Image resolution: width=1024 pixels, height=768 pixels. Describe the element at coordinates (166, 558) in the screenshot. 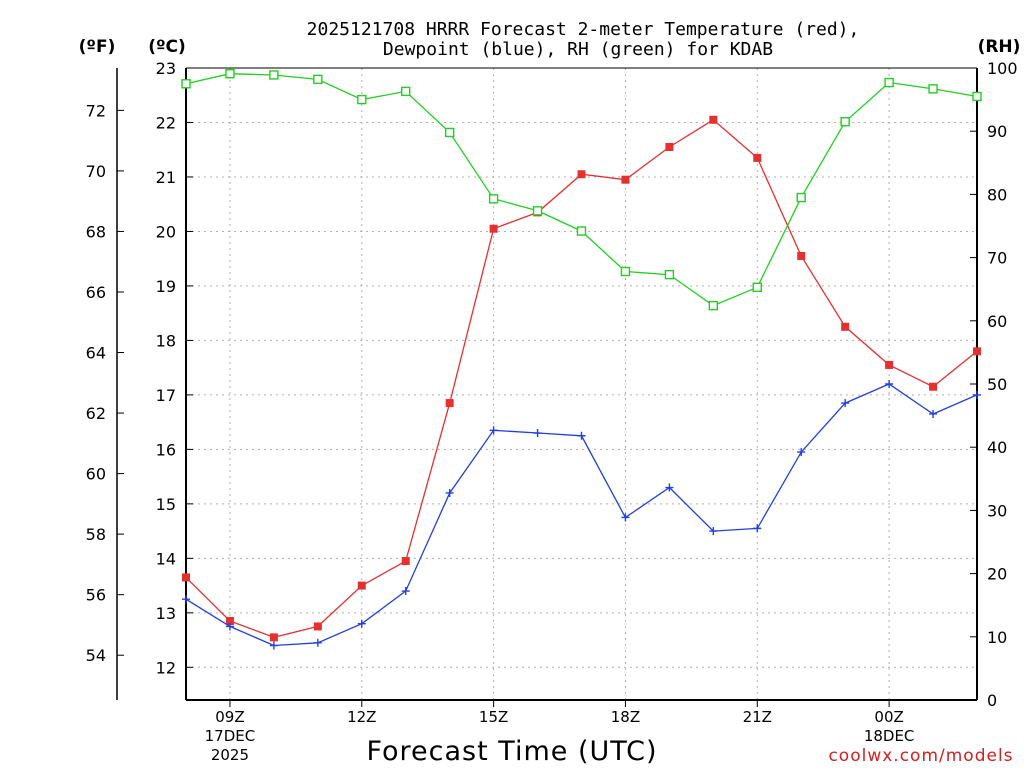

I see `celsius-tick-label: 14` at that location.